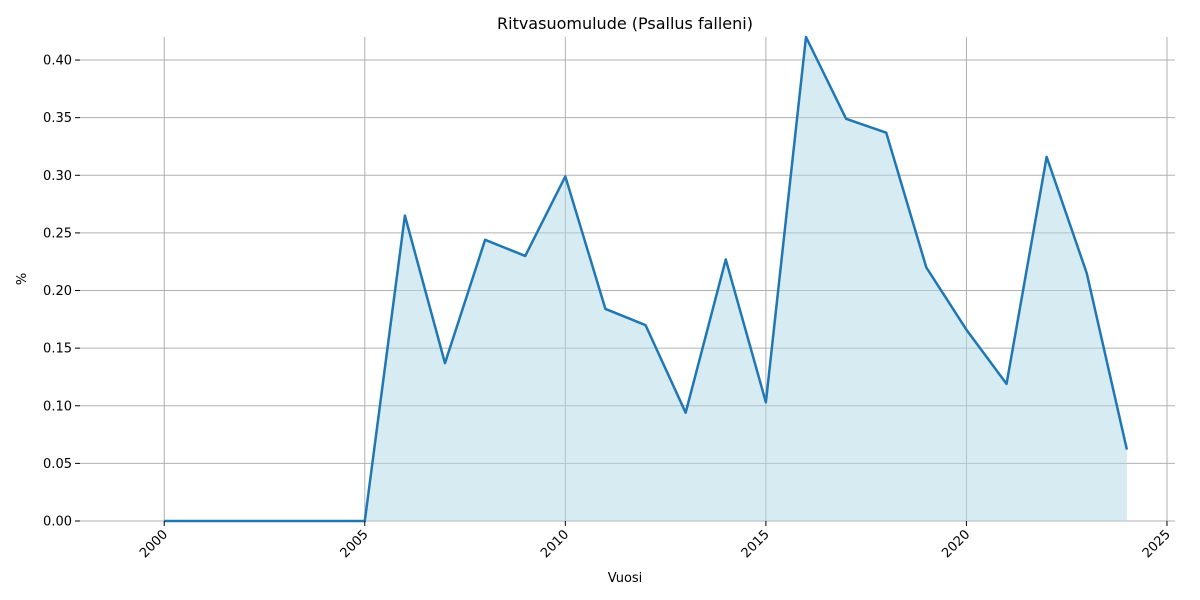 The image size is (1200, 600). I want to click on x-tick-label: 2000, so click(154, 544).